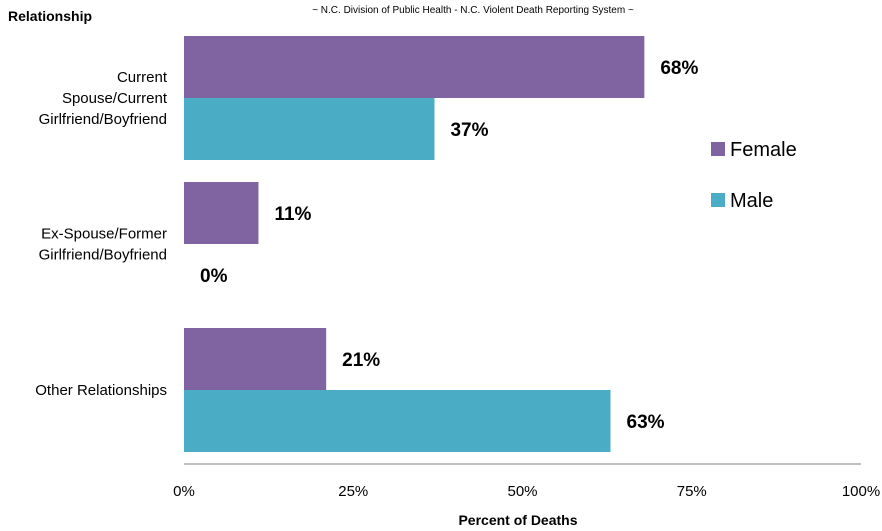 Image resolution: width=882 pixels, height=531 pixels. What do you see at coordinates (763, 150) in the screenshot?
I see `legend-label-female: Female` at bounding box center [763, 150].